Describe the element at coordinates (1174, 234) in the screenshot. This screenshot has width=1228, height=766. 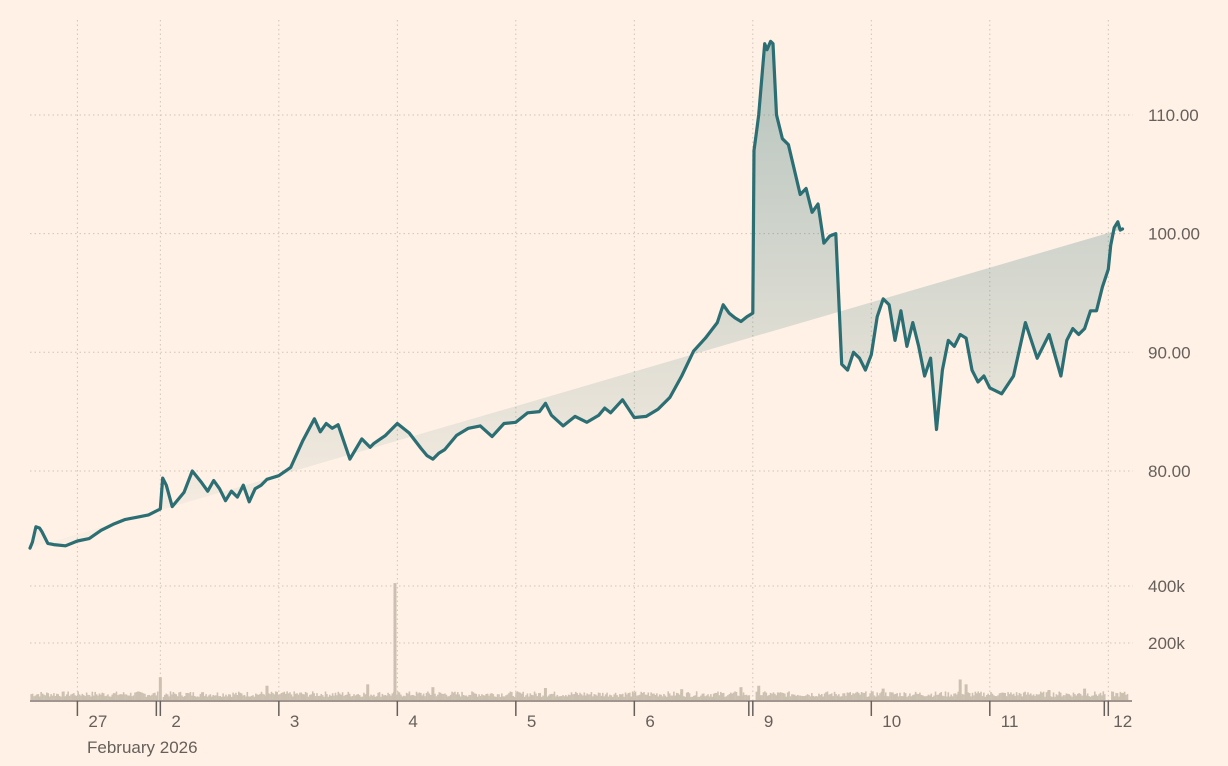
I see `y-tick-label: 100.00` at that location.